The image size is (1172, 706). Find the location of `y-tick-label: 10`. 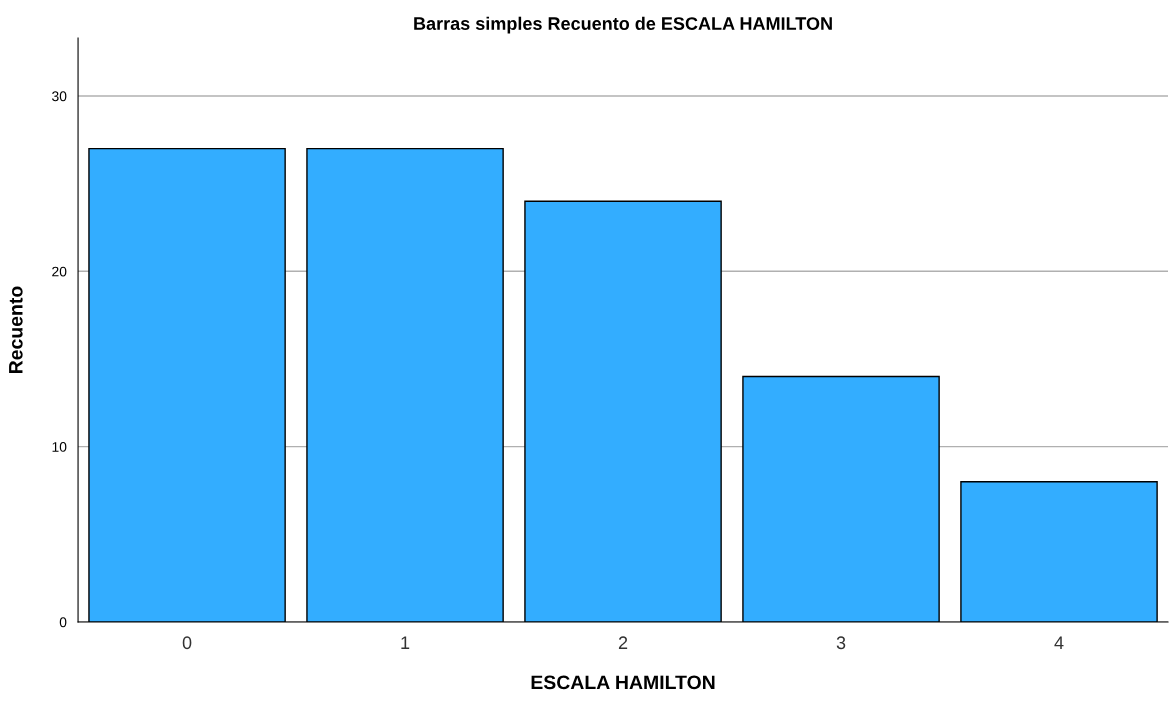

y-tick-label: 10 is located at coordinates (59, 446).